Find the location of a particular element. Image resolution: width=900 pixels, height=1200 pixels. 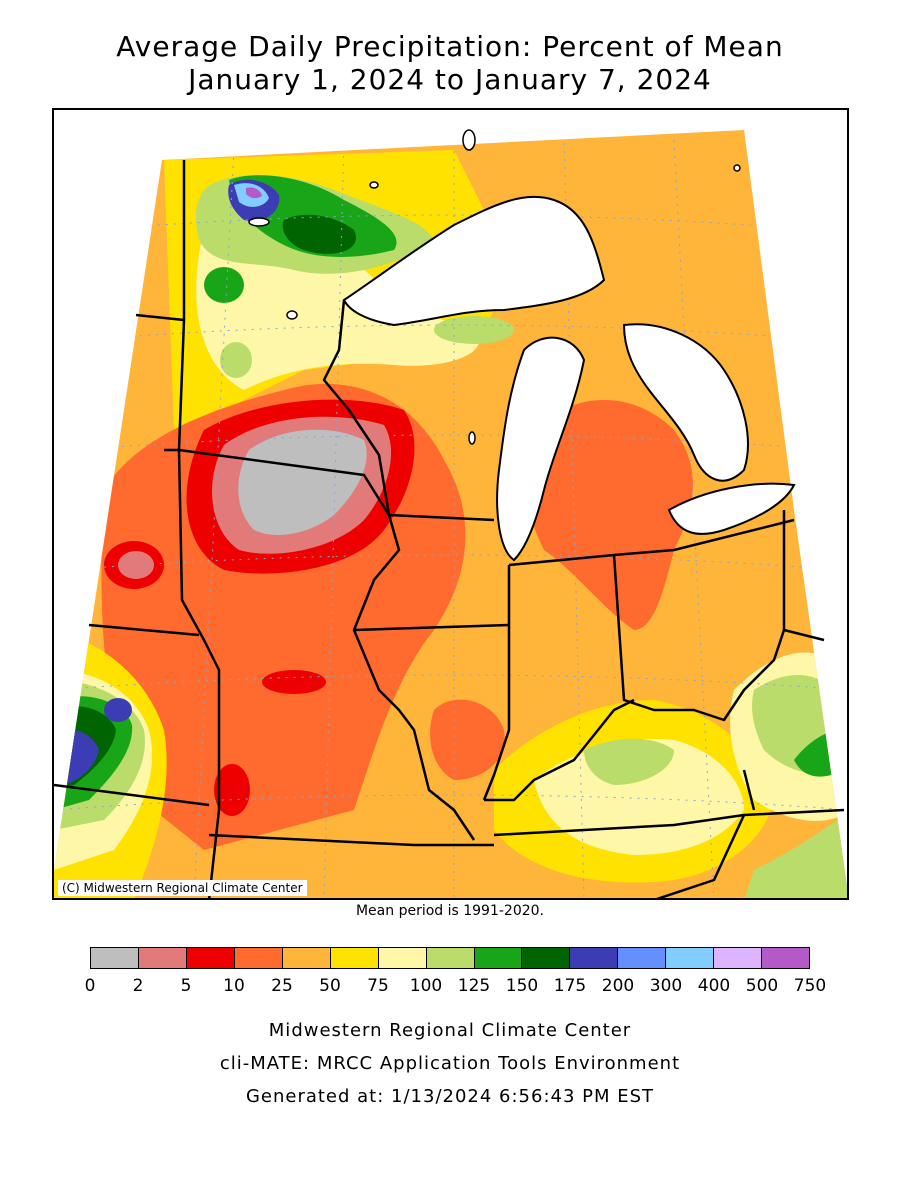

footer-organization: Midwestern Regional Climate Center is located at coordinates (450, 1030).